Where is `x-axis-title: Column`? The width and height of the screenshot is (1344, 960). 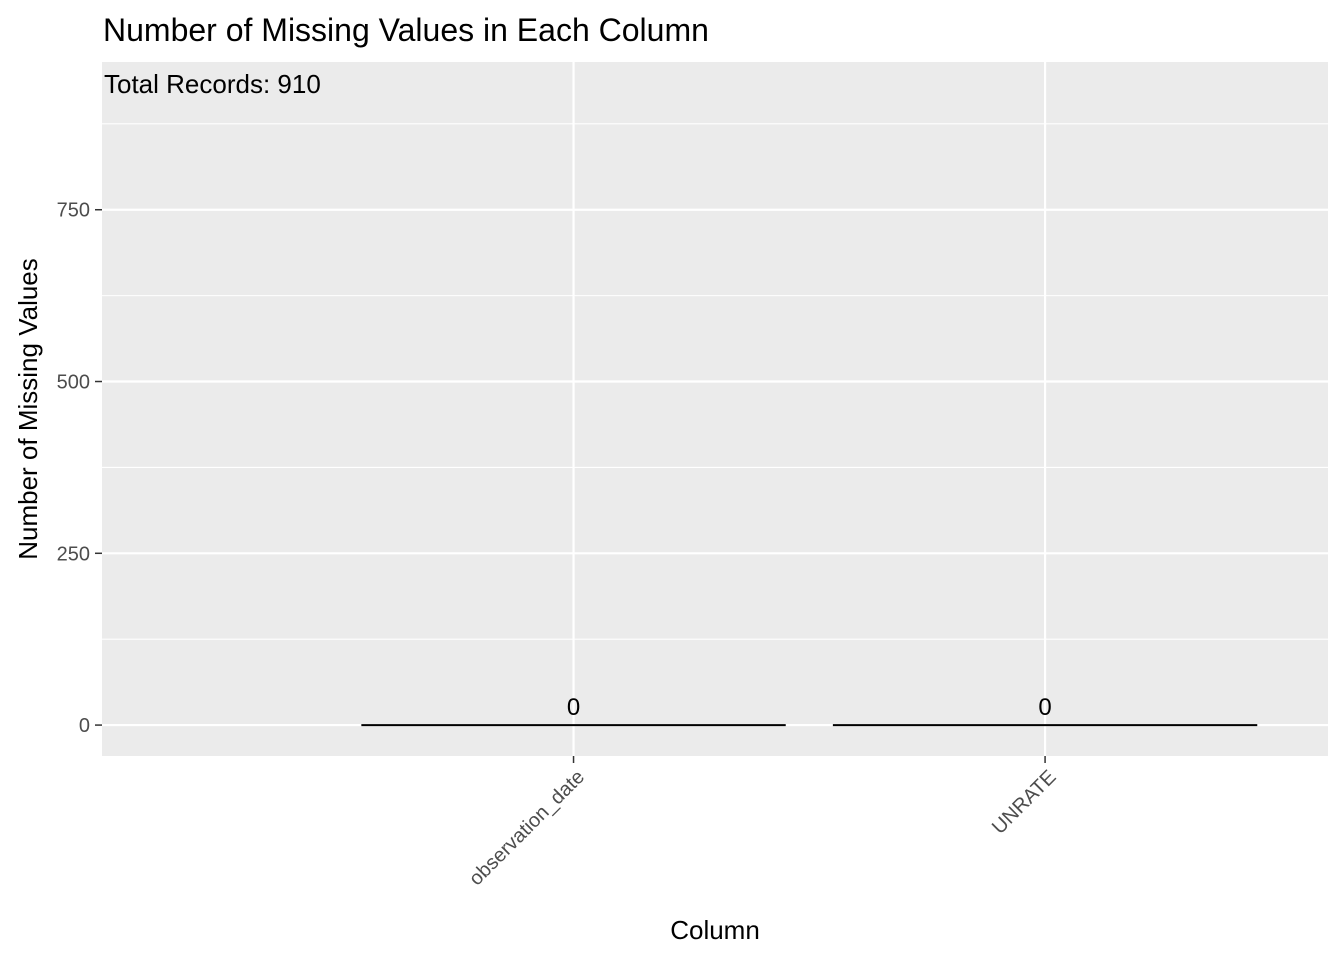
x-axis-title: Column is located at coordinates (715, 930).